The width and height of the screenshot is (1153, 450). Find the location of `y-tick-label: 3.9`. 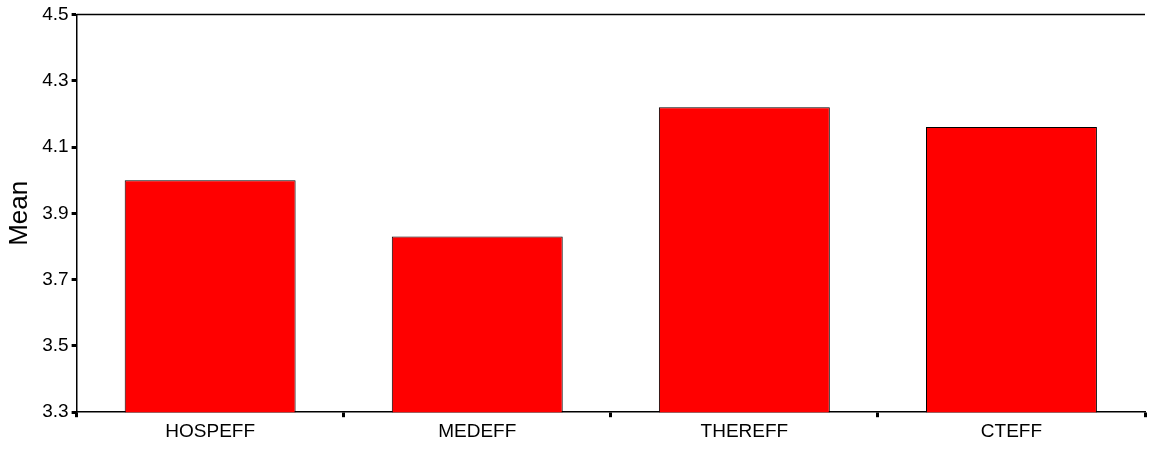

y-tick-label: 3.9 is located at coordinates (55, 212).